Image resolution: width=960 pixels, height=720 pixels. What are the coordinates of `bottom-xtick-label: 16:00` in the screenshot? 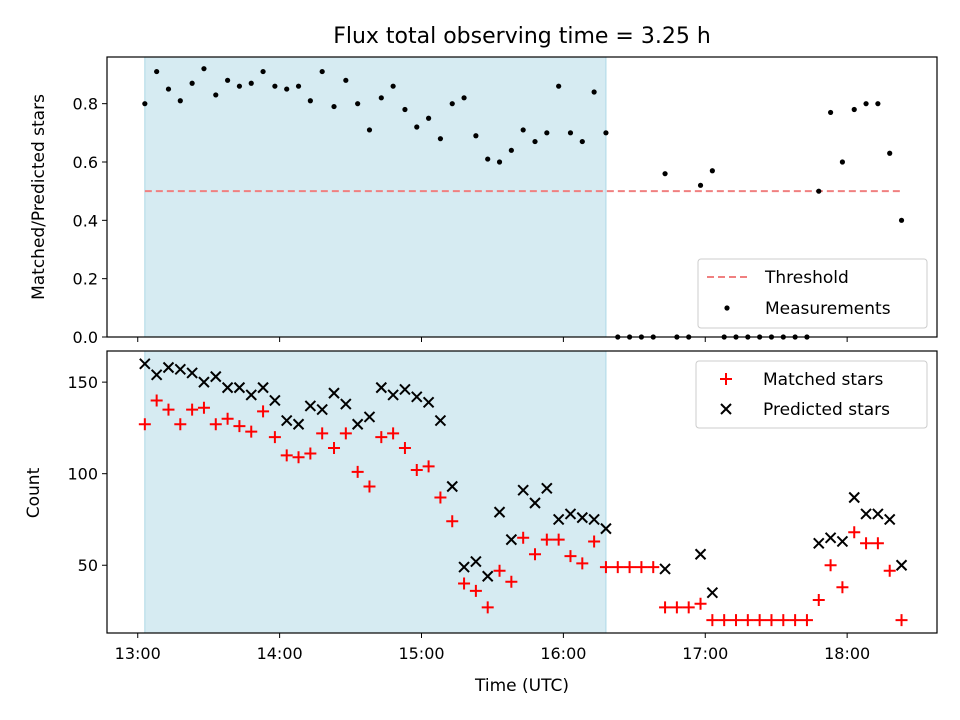 It's located at (563, 653).